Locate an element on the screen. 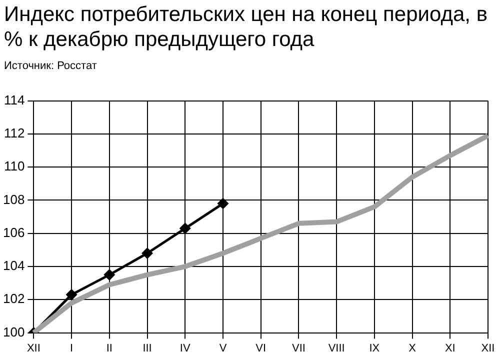 The image size is (500, 358). x-tick-label: X is located at coordinates (412, 348).